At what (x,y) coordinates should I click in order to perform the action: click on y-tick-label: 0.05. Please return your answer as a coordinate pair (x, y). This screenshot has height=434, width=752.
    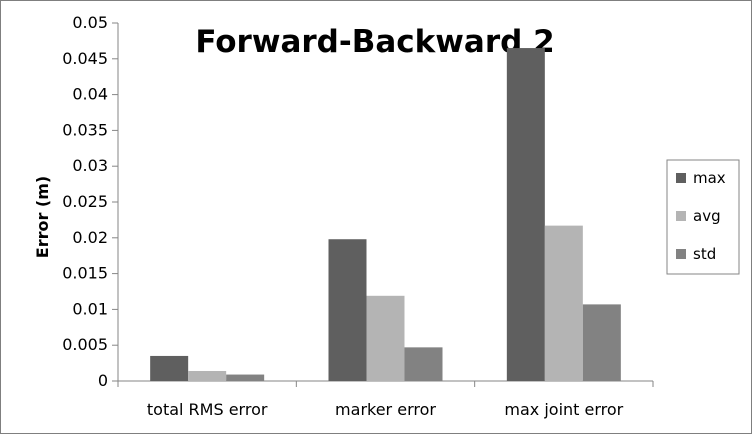
    Looking at the image, I should click on (90, 22).